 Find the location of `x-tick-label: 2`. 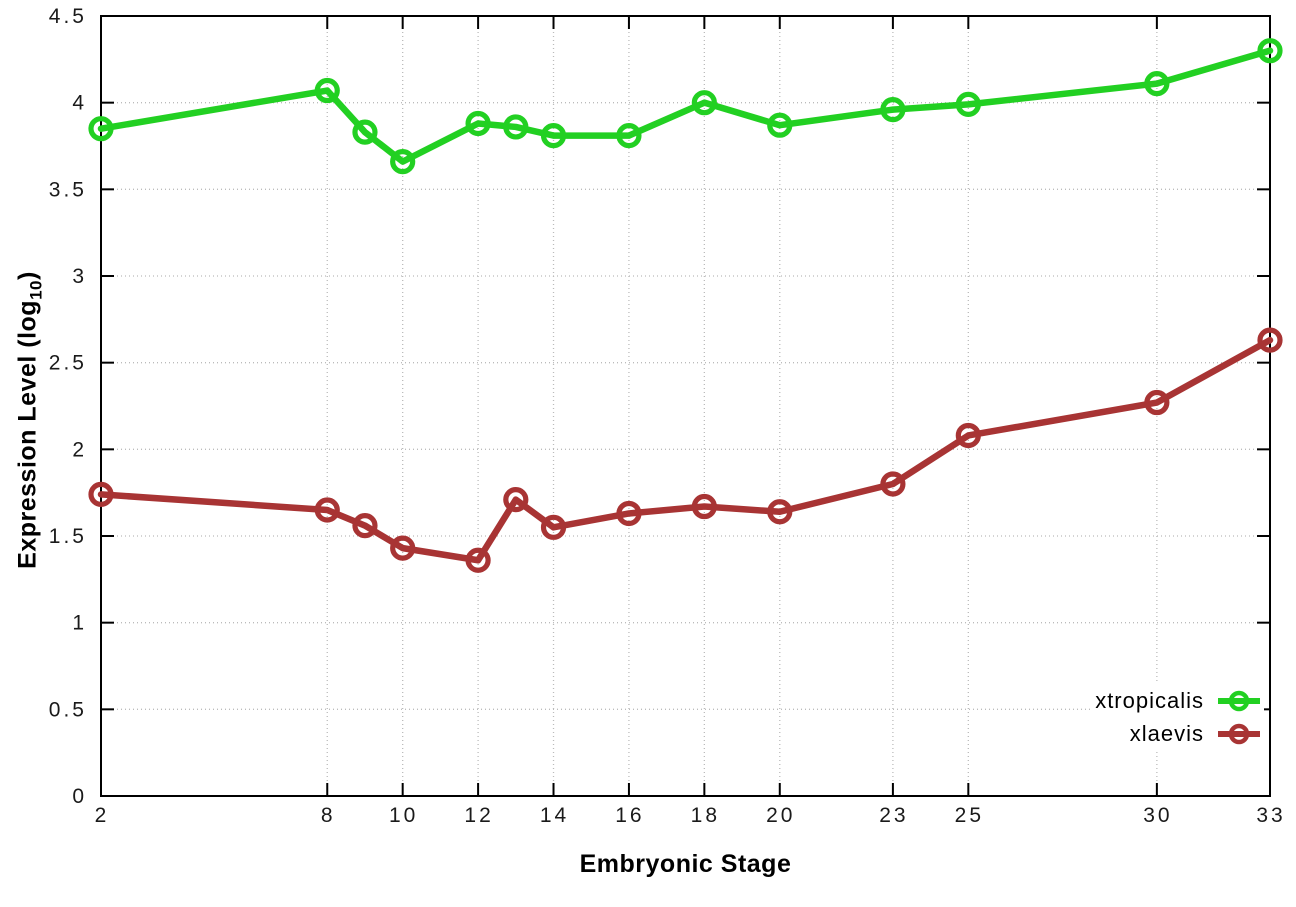

x-tick-label: 2 is located at coordinates (102, 815).